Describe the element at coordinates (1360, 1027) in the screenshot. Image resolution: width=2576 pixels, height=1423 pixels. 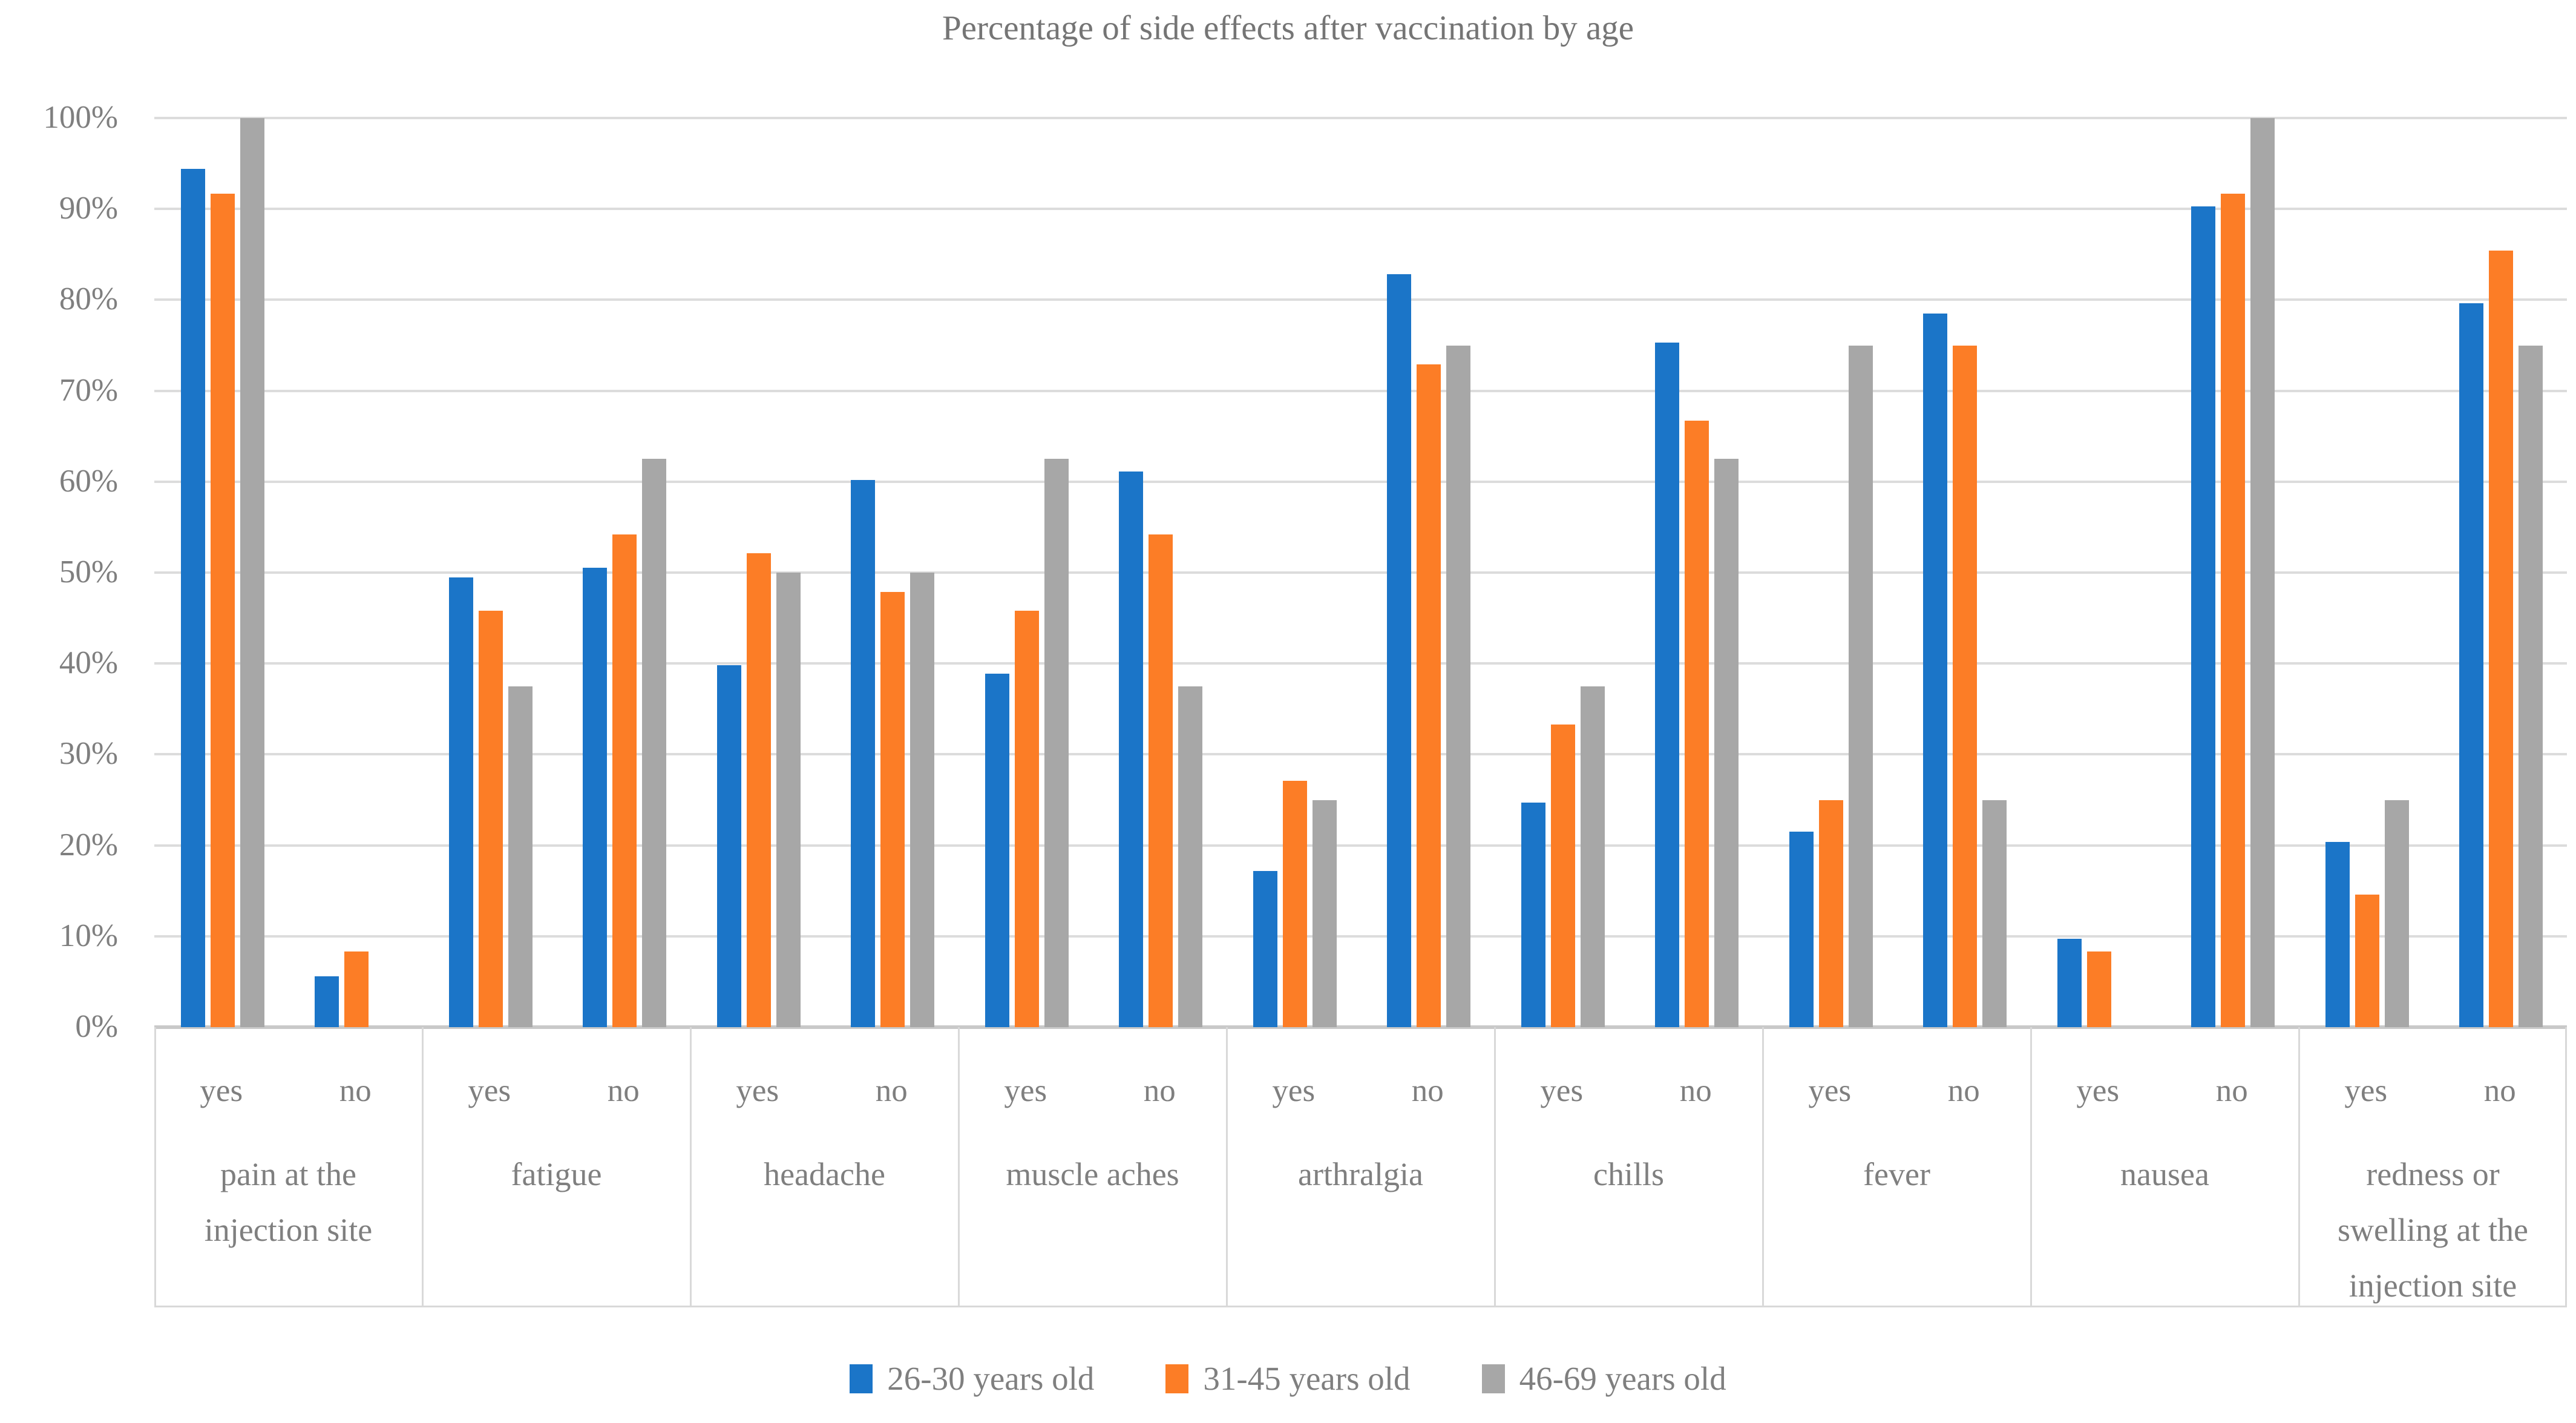
I see `x-axis-line` at that location.